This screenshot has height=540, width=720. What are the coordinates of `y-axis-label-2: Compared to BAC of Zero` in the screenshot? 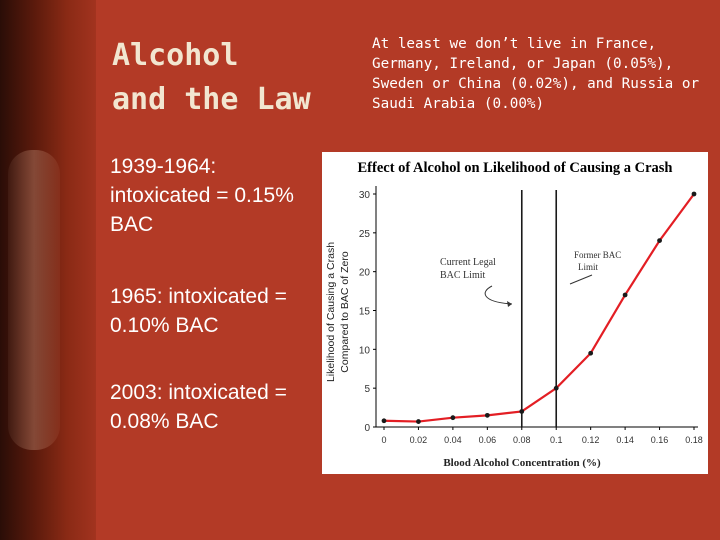 It's located at (345, 312).